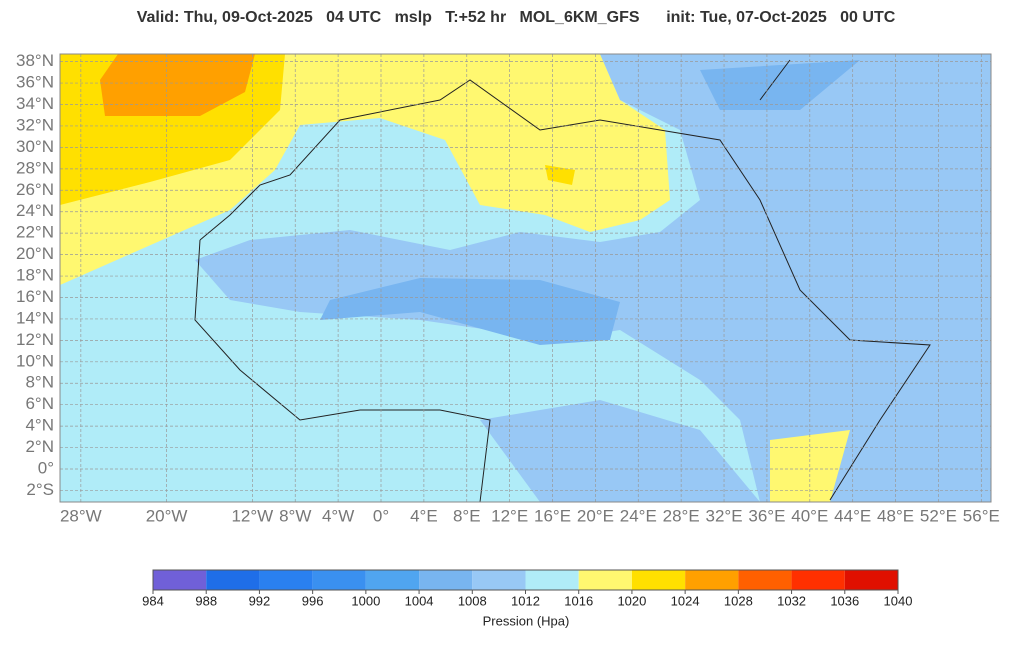  What do you see at coordinates (552, 515) in the screenshot?
I see `lon-tick-label: 16°E` at bounding box center [552, 515].